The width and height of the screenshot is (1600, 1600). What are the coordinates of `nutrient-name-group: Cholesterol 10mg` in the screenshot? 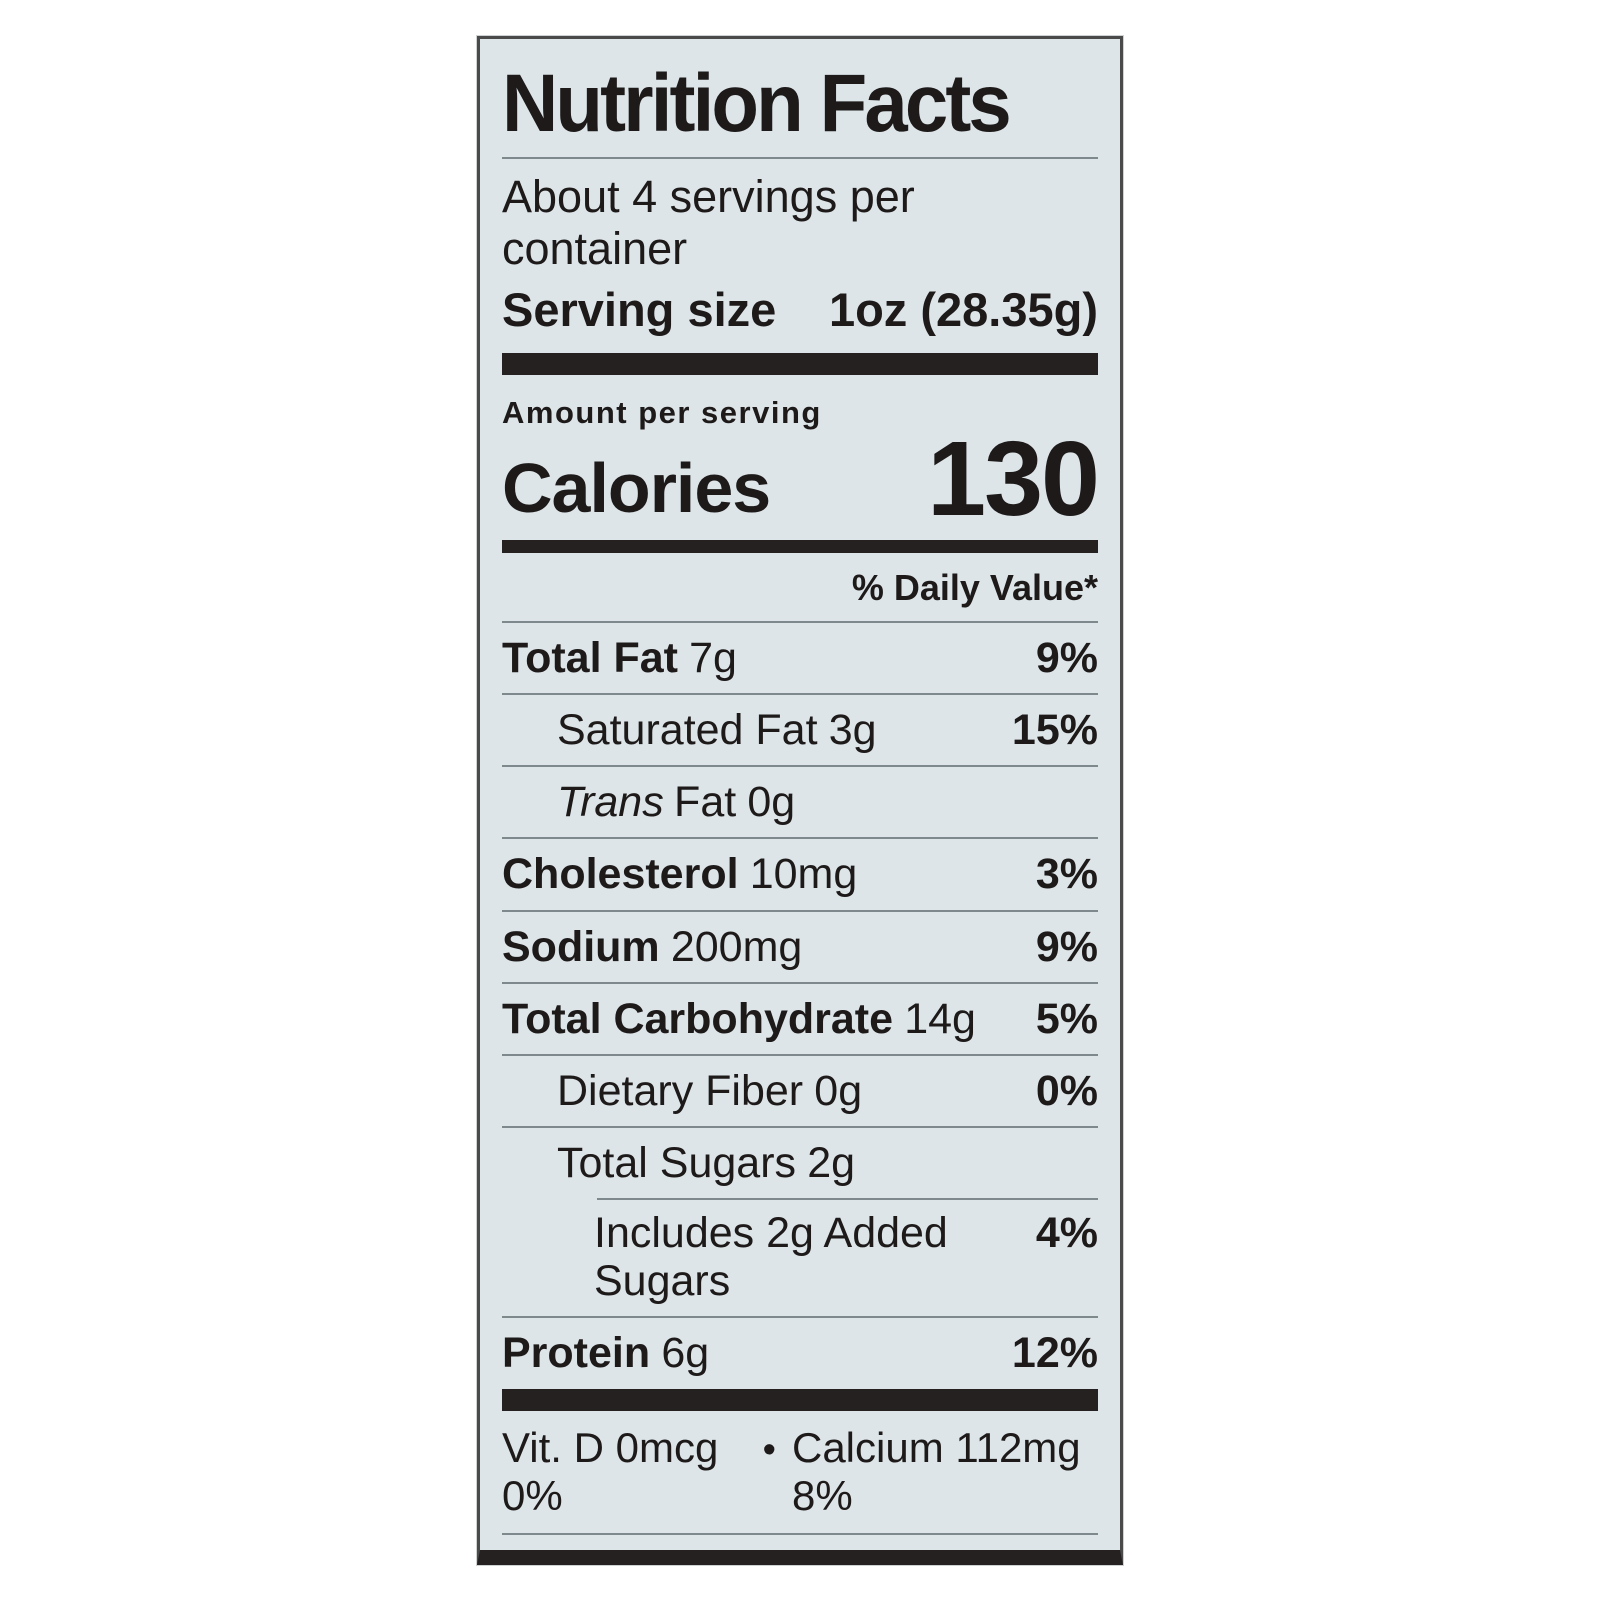 It's located at (679, 874).